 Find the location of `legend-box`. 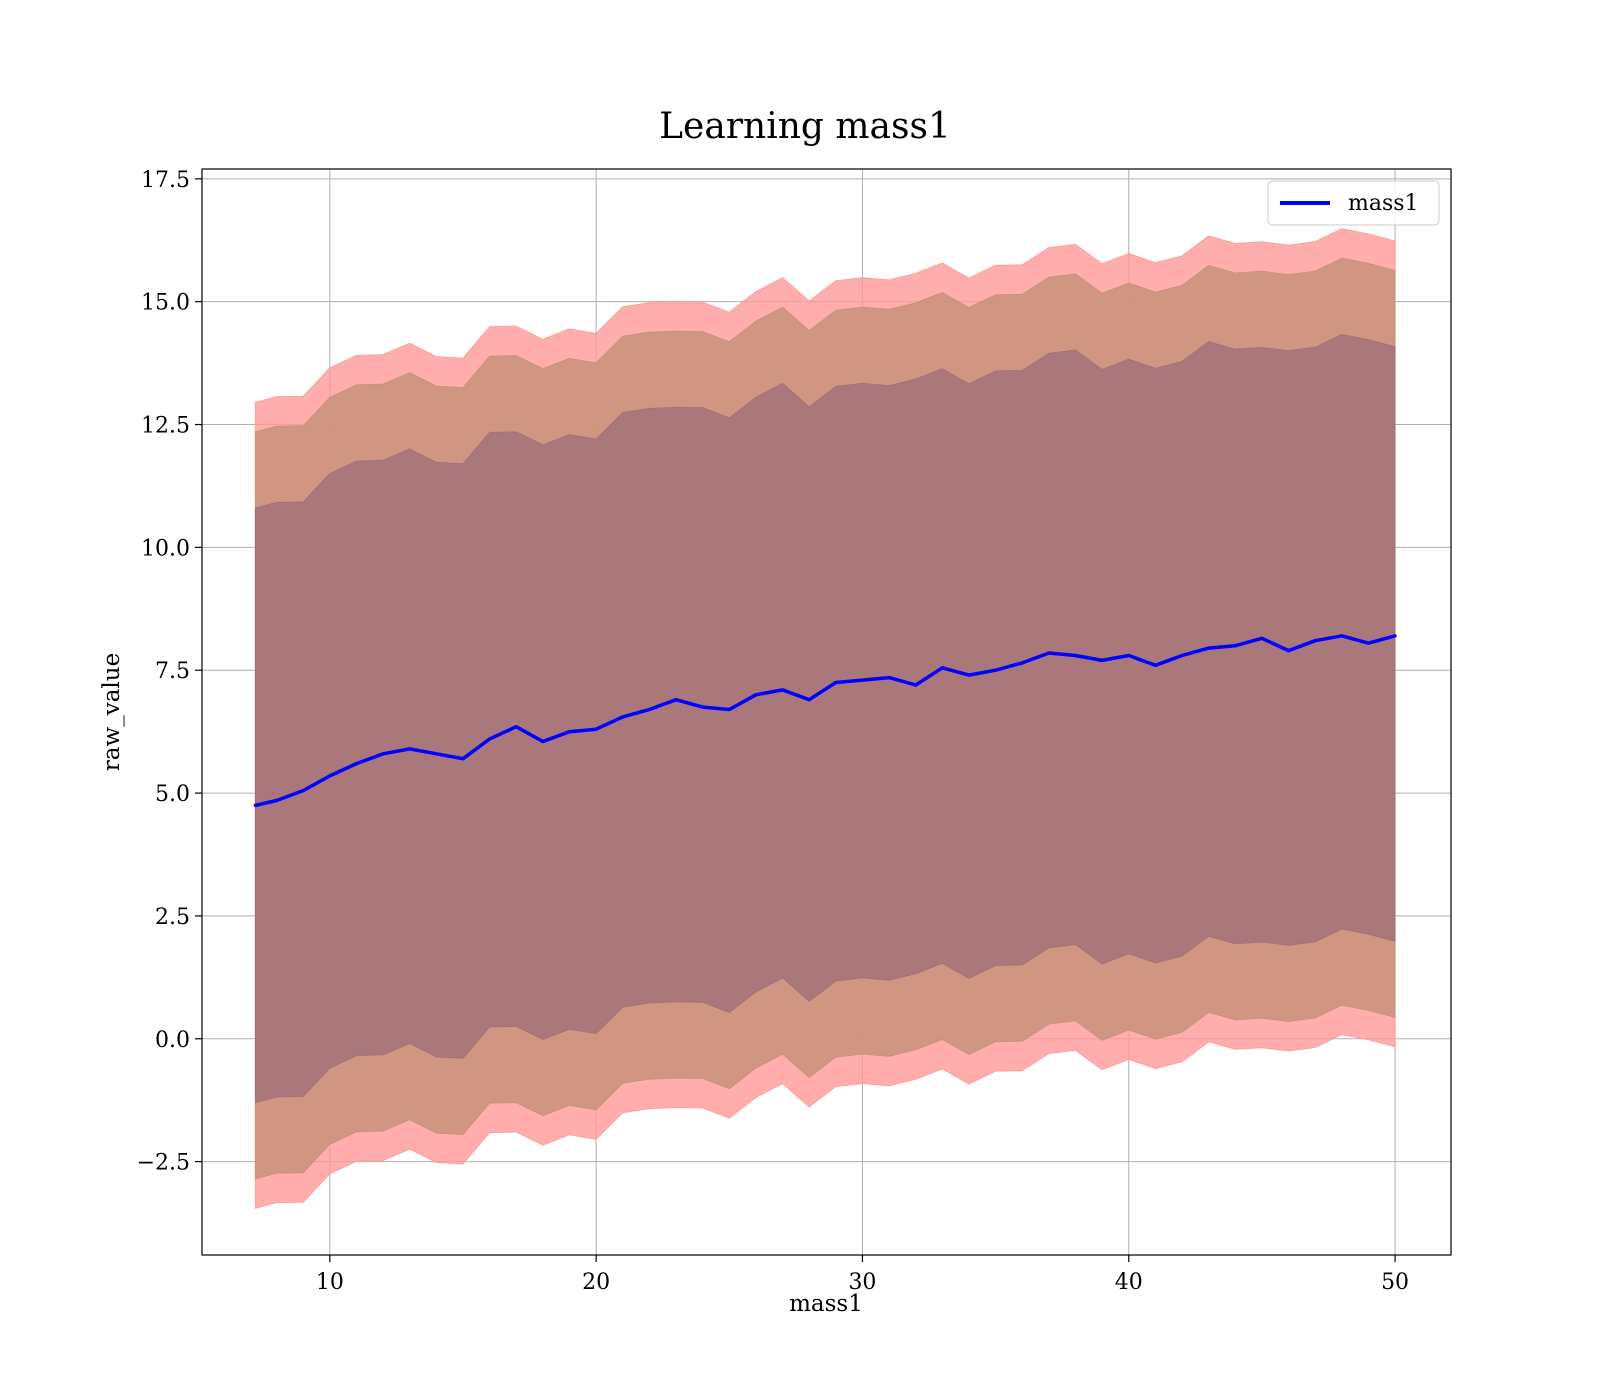

legend-box is located at coordinates (1353, 203).